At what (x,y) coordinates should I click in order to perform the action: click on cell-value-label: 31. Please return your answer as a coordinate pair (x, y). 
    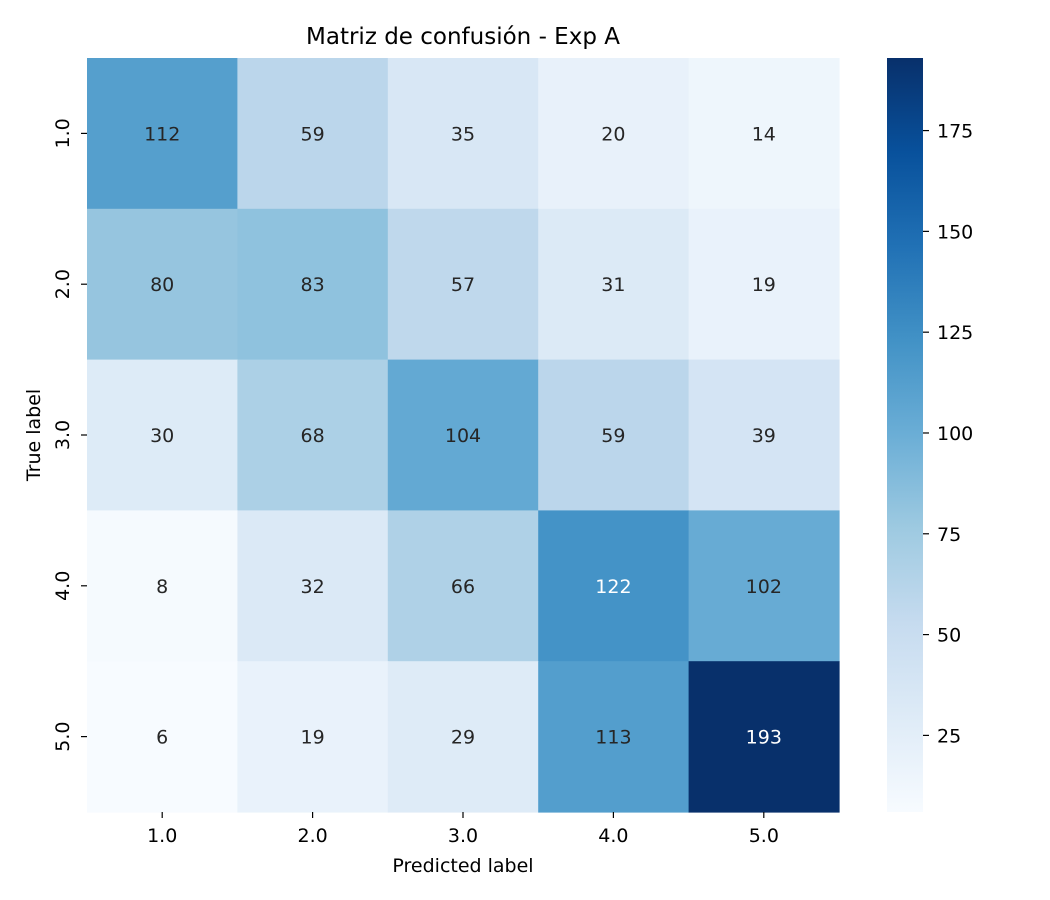
    Looking at the image, I should click on (613, 285).